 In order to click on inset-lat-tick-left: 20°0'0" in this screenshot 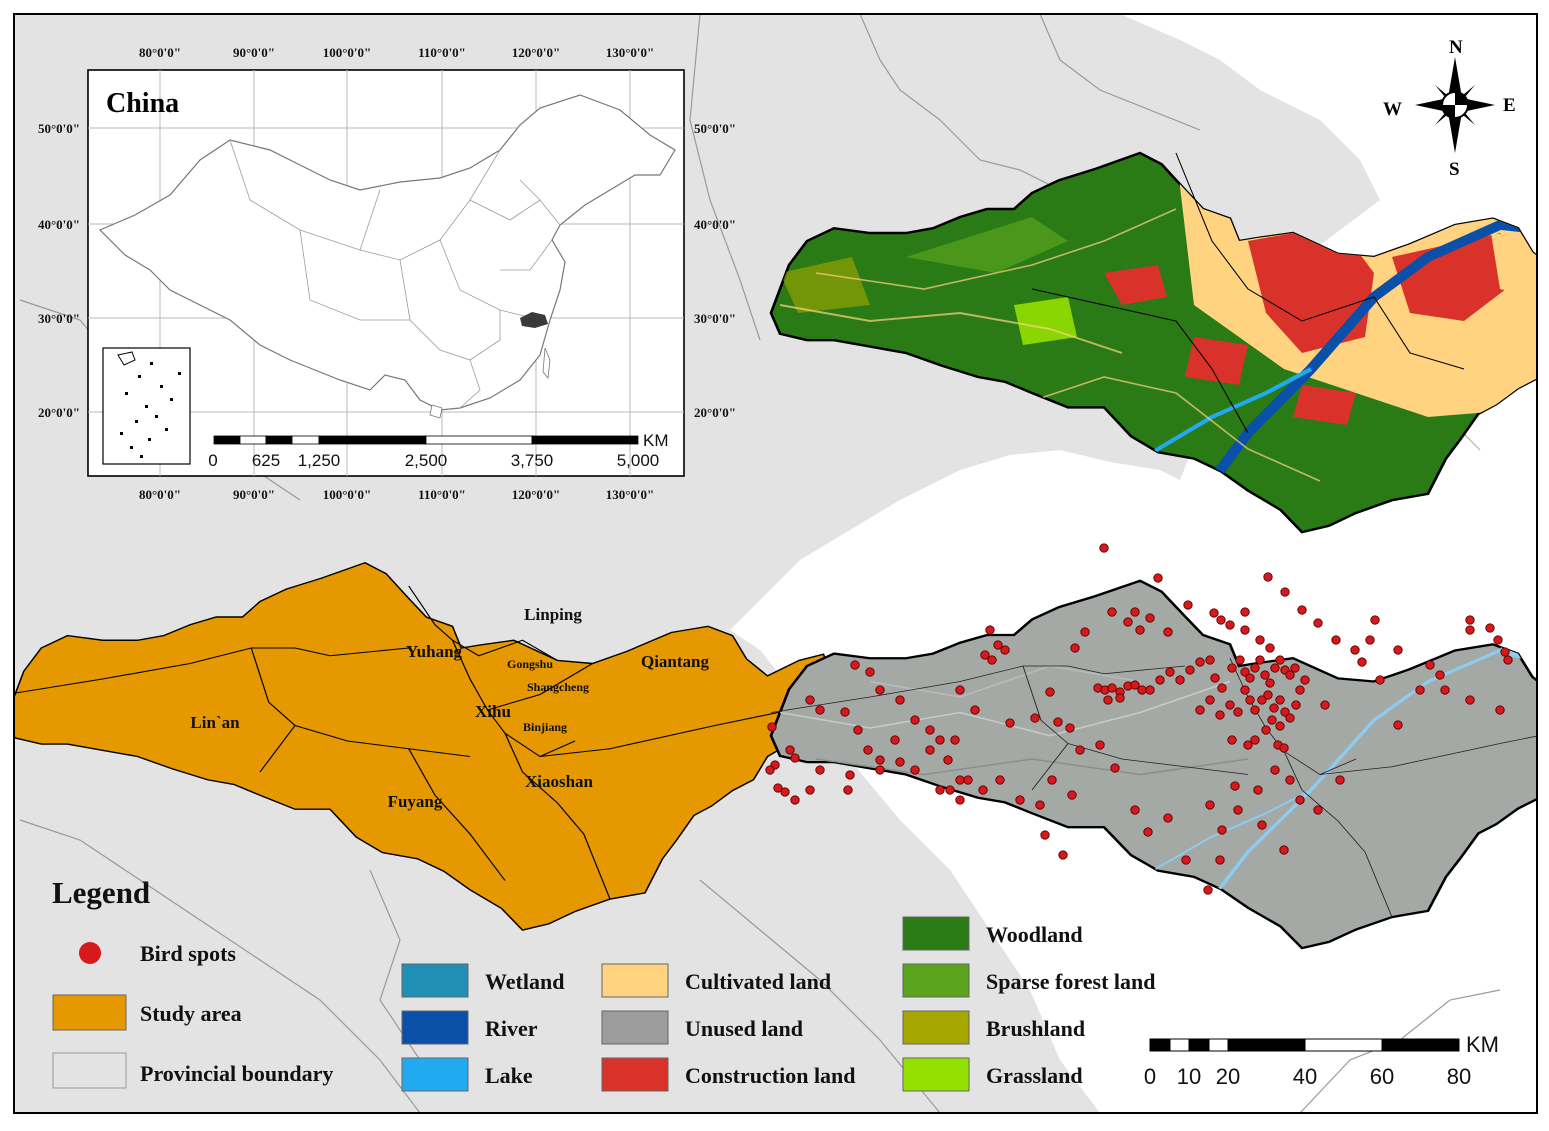, I will do `click(59, 412)`.